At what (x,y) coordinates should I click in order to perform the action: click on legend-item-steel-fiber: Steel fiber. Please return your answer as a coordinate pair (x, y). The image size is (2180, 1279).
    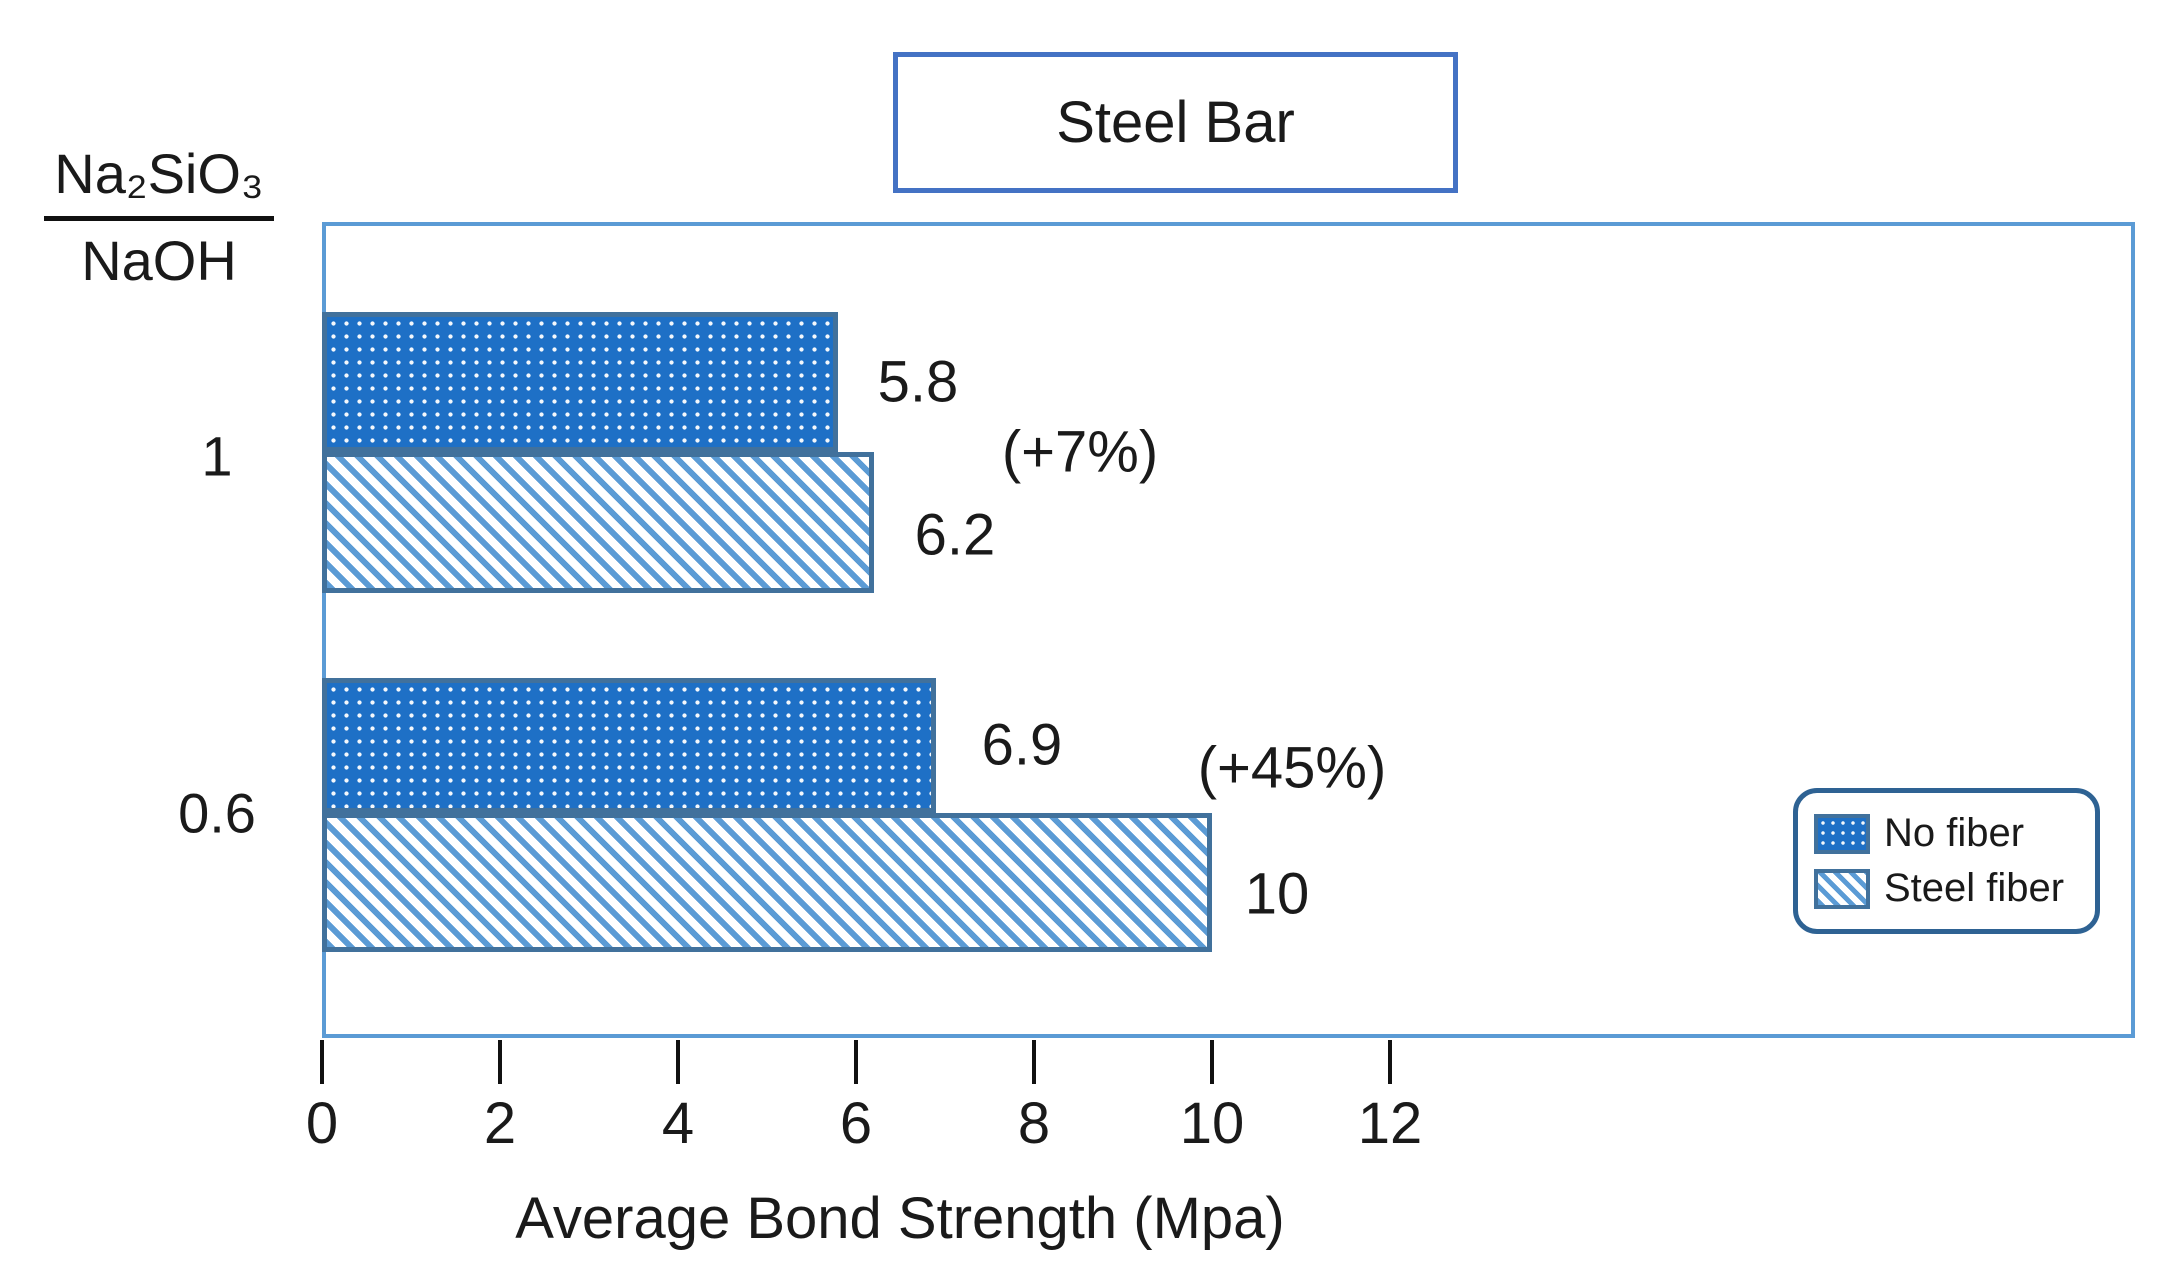
    Looking at the image, I should click on (1954, 888).